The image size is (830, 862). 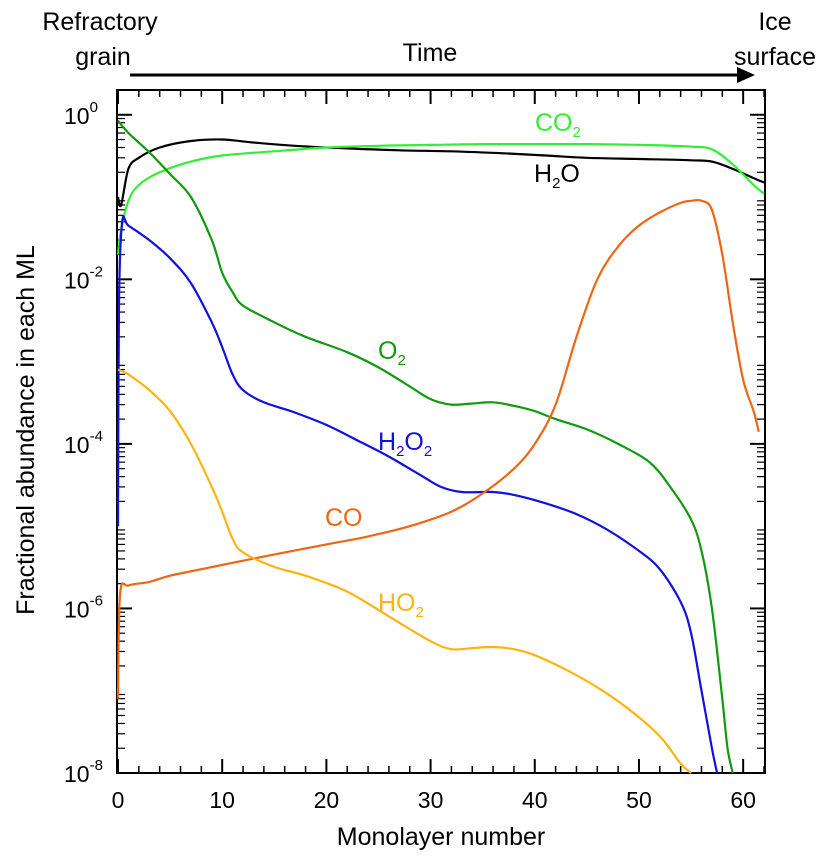 What do you see at coordinates (222, 800) in the screenshot?
I see `x-tick-label: 10` at bounding box center [222, 800].